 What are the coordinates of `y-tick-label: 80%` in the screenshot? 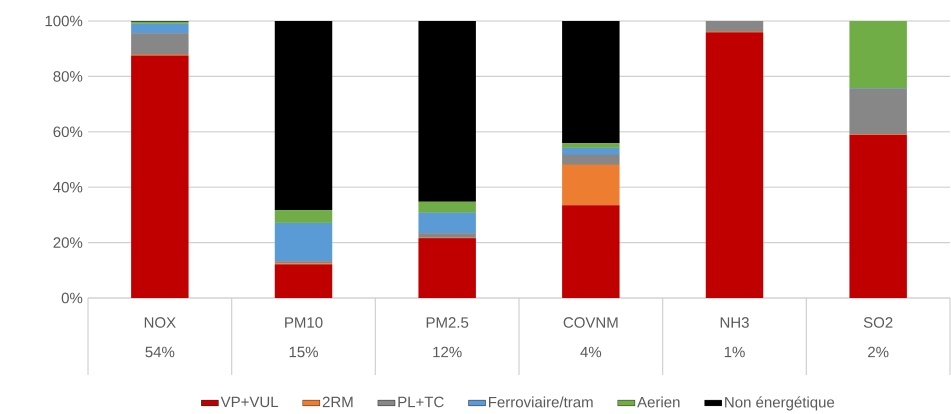 It's located at (67, 76).